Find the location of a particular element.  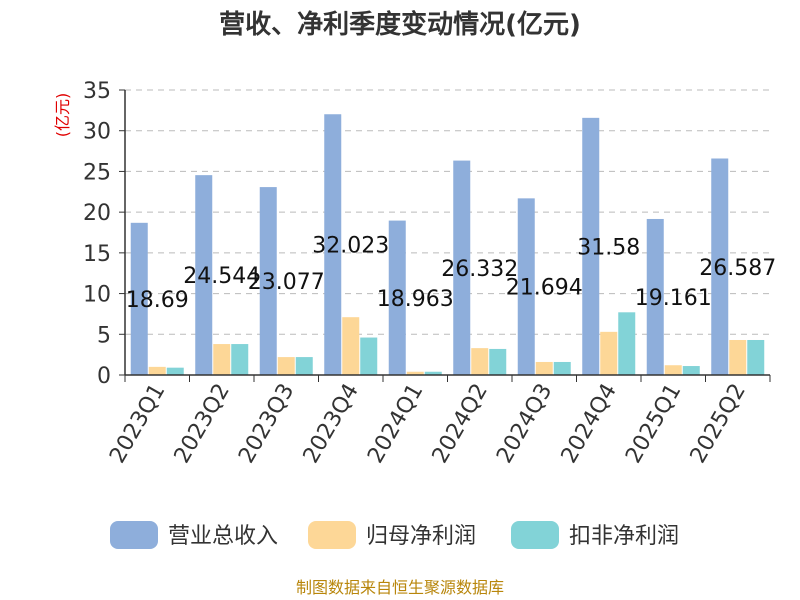

bar-2-2023Q1 is located at coordinates (157, 370).